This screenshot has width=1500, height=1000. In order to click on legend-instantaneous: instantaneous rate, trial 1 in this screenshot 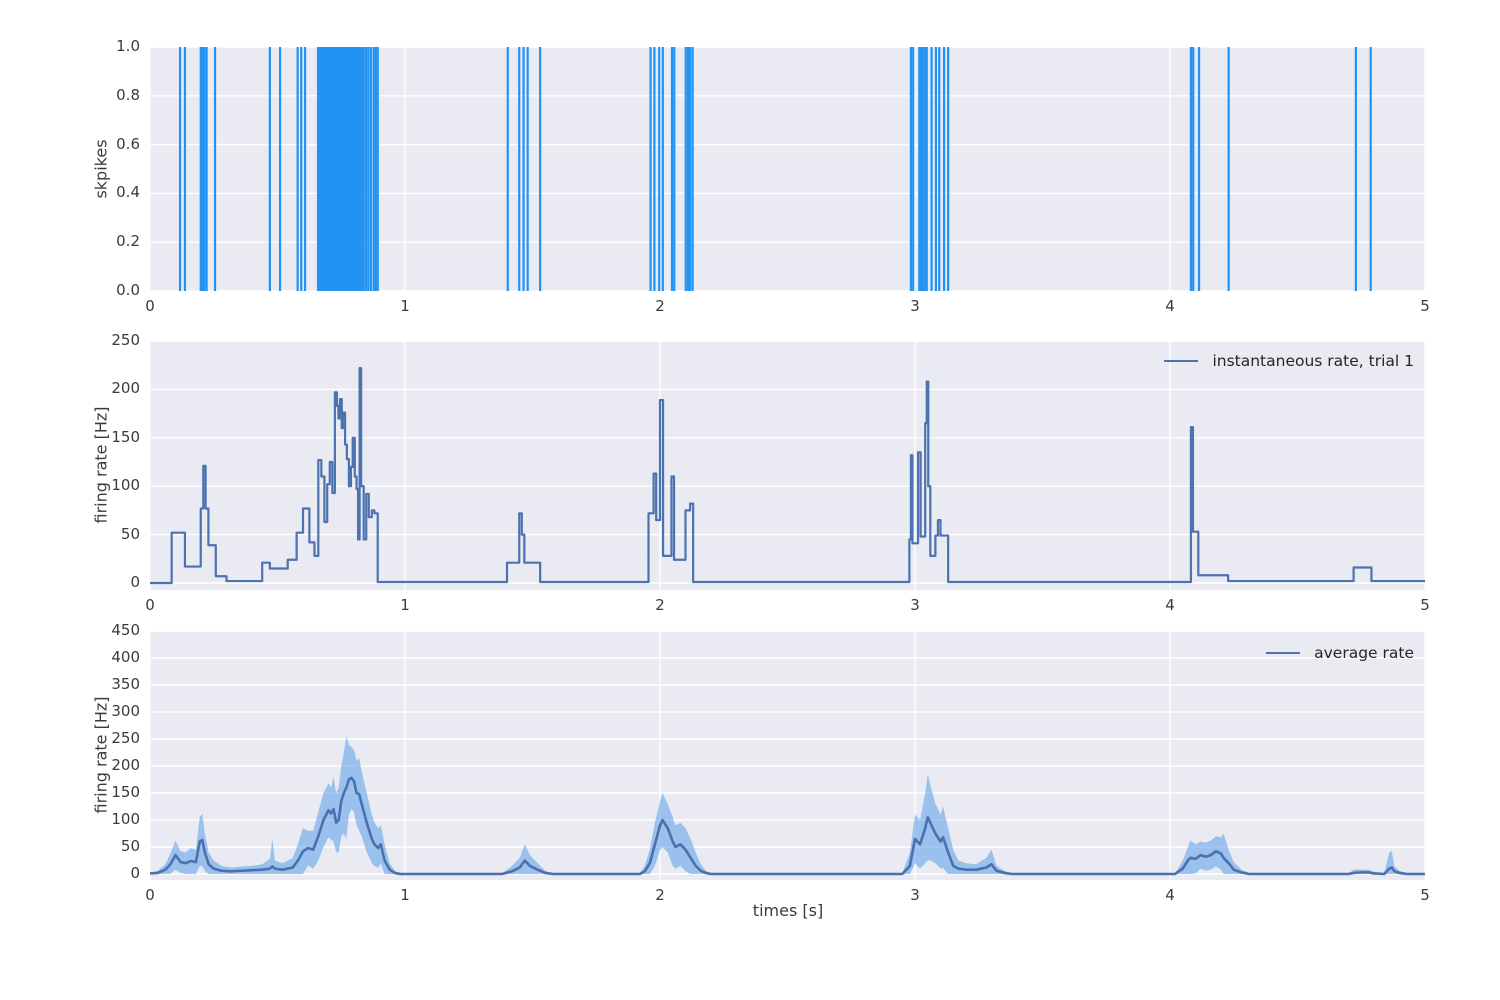, I will do `click(1289, 361)`.